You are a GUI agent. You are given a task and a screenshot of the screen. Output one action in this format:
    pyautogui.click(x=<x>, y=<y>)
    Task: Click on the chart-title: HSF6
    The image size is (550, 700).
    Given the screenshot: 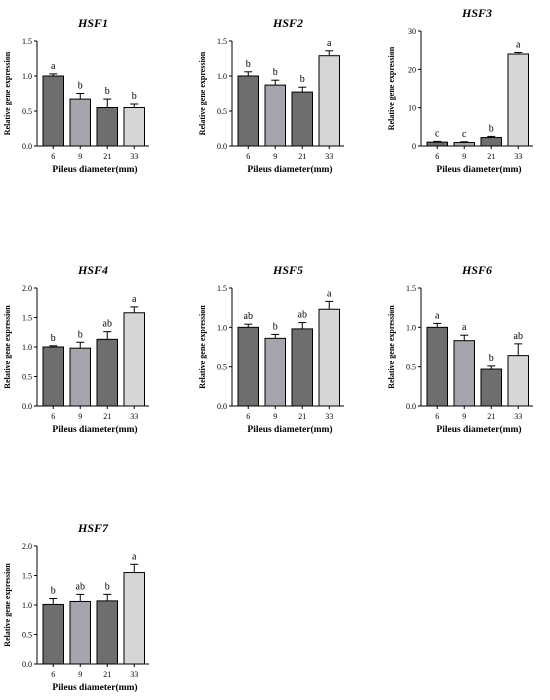 What is the action you would take?
    pyautogui.click(x=476, y=270)
    